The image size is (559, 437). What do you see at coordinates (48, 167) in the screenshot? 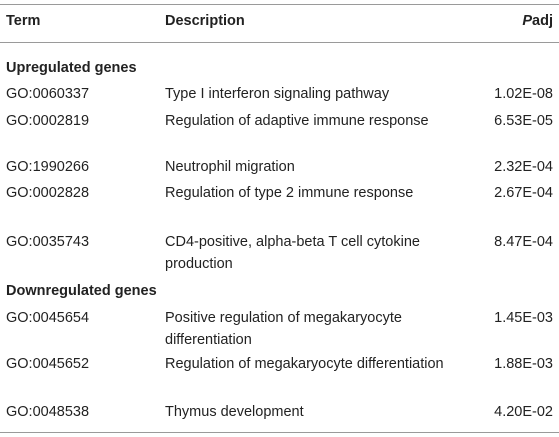
I see `table-row-term: GO:1990266` at bounding box center [48, 167].